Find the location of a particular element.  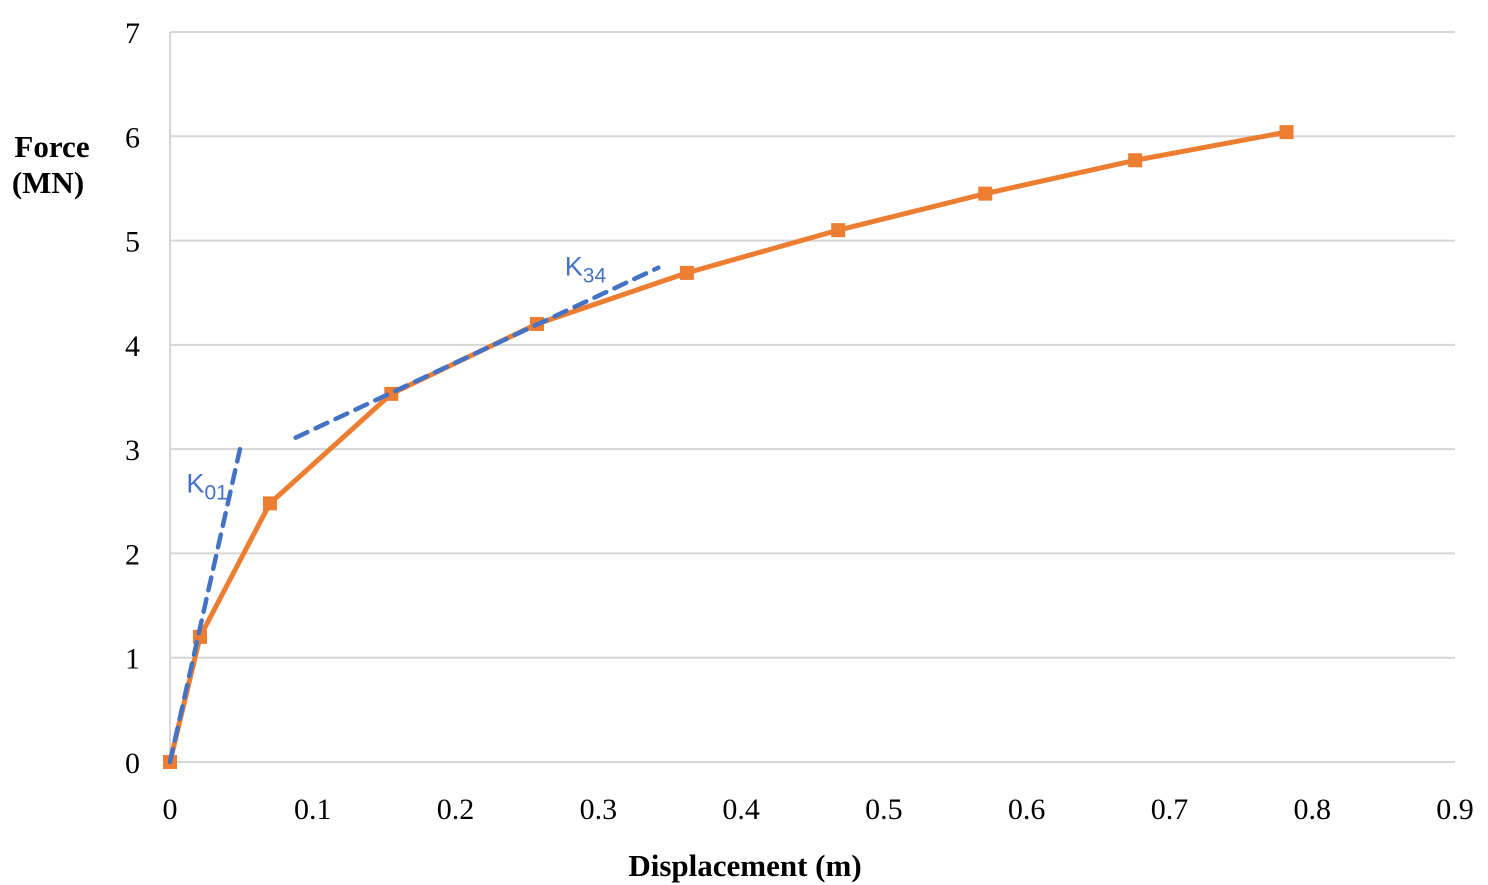

x-tick-label-0.8: 0.8 is located at coordinates (1312, 809).